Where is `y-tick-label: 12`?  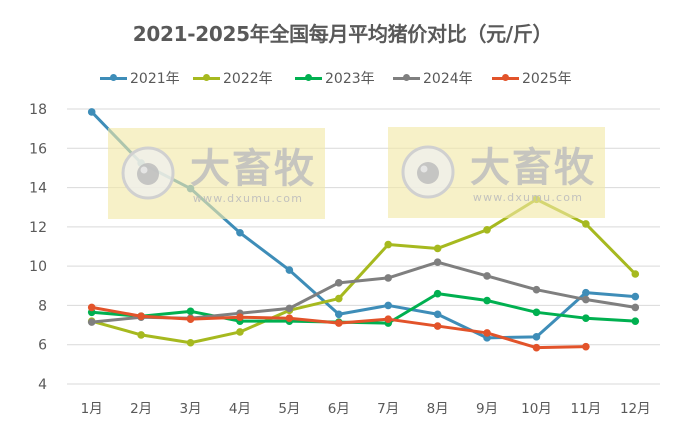
y-tick-label: 12 is located at coordinates (38, 228).